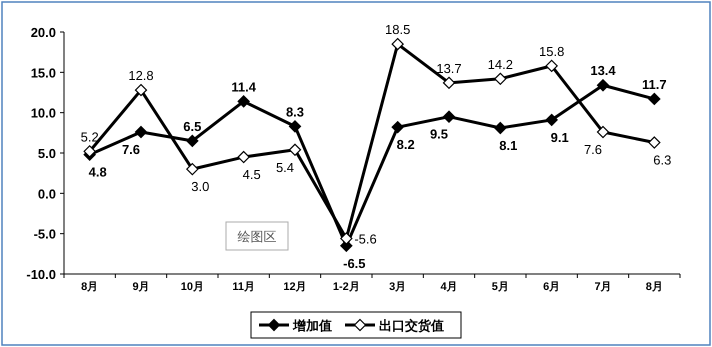 This screenshot has width=712, height=347. What do you see at coordinates (295, 287) in the screenshot?
I see `x-tick-label: 12月` at bounding box center [295, 287].